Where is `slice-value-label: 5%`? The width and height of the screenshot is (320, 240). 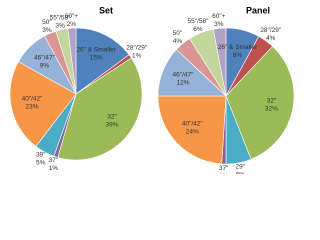
slice-value-label: 5% is located at coordinates (41, 163).